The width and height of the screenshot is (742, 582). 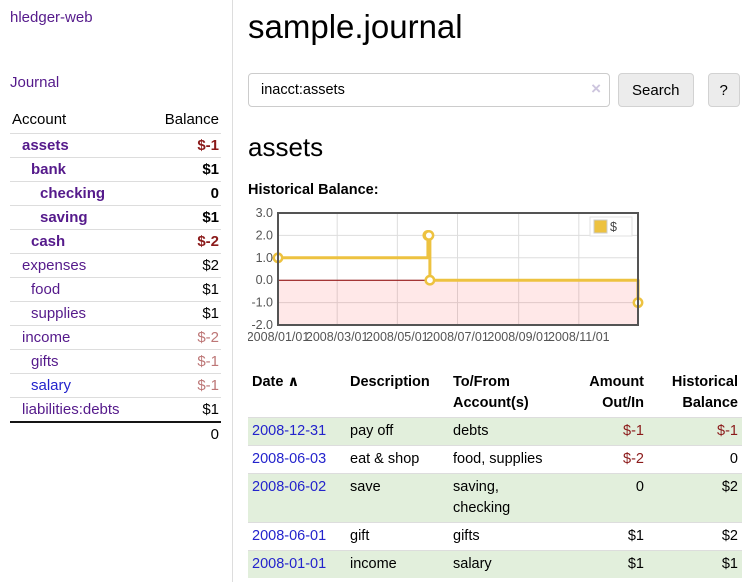 What do you see at coordinates (604, 459) in the screenshot?
I see `transaction-amount: $-2` at bounding box center [604, 459].